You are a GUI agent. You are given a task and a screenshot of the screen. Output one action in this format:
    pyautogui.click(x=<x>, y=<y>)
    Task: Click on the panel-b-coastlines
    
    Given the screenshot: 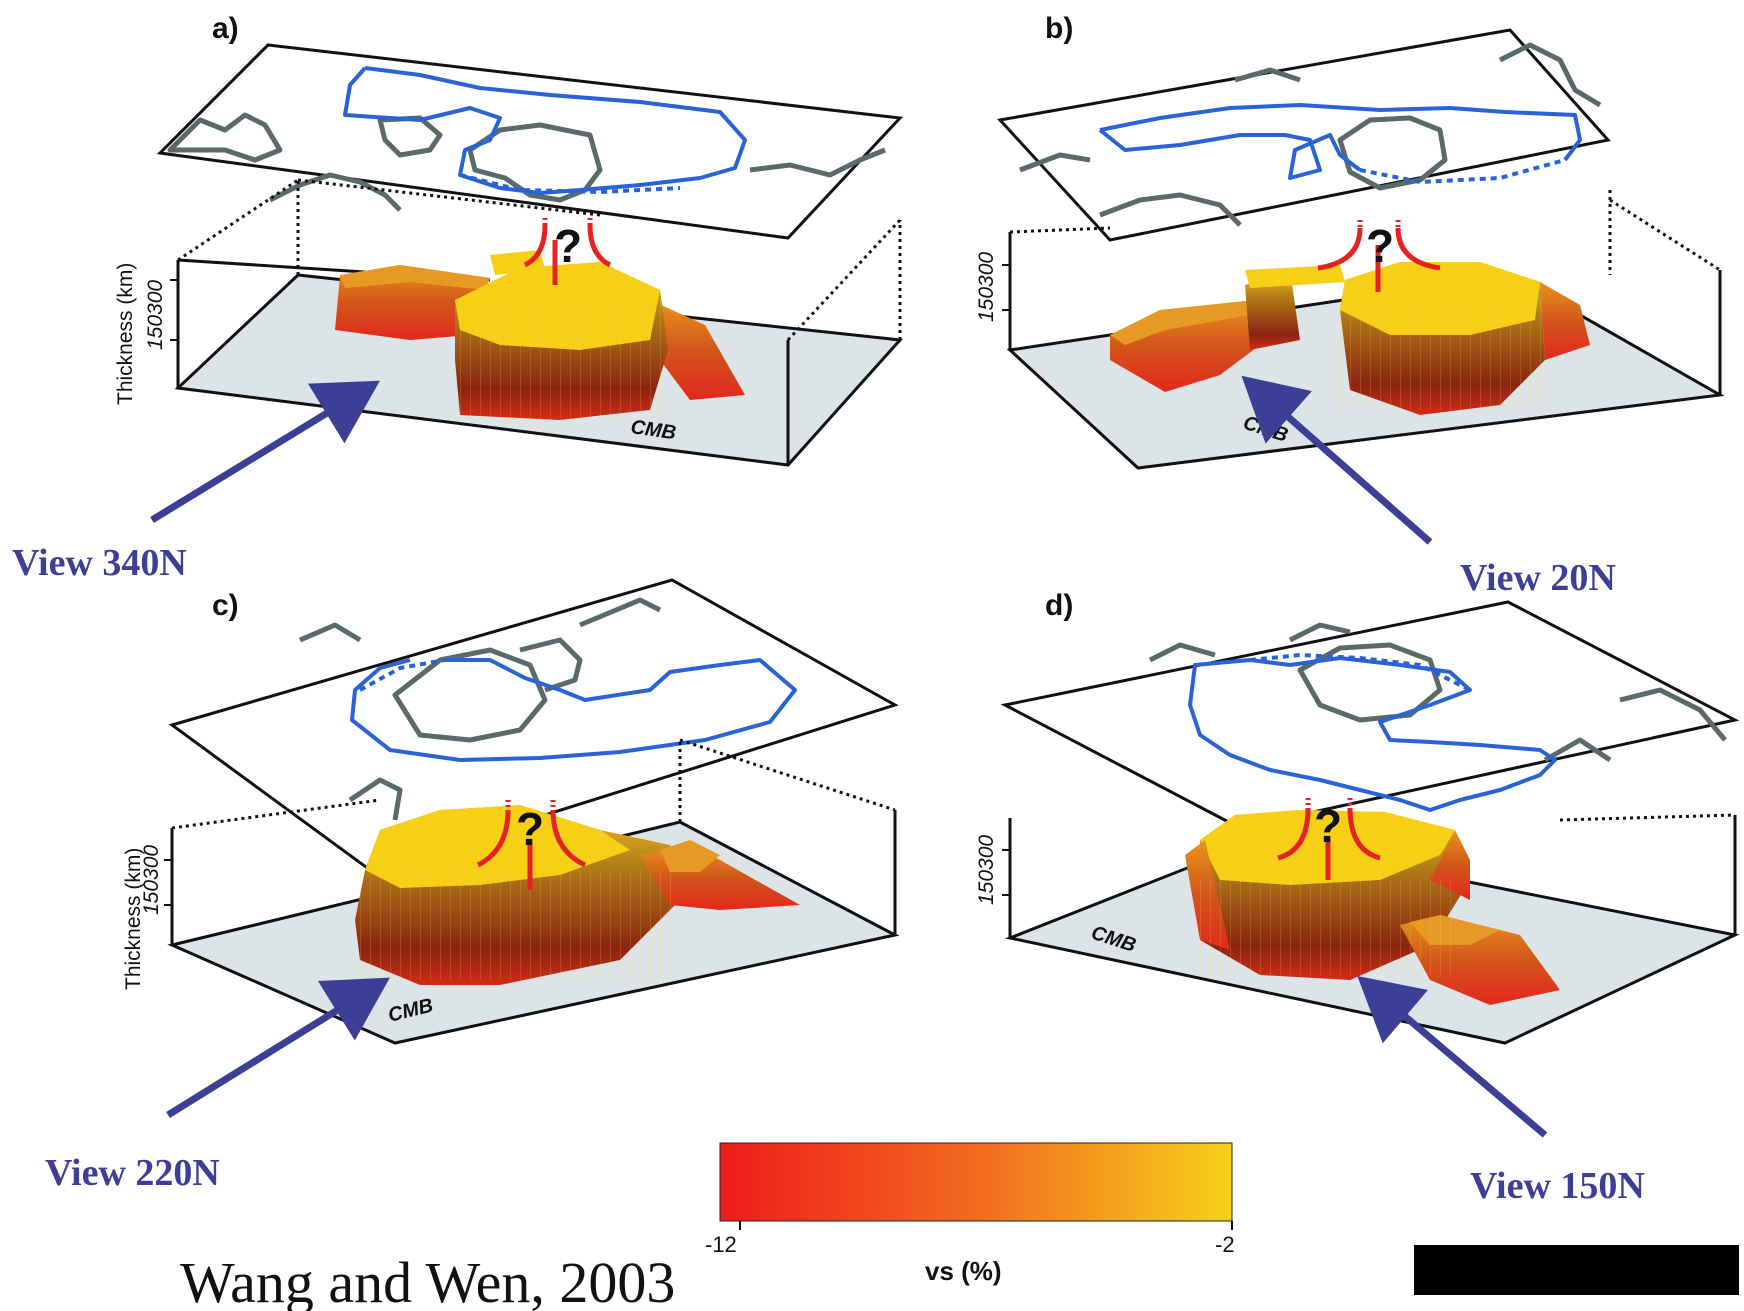 What is the action you would take?
    pyautogui.click(x=1310, y=134)
    